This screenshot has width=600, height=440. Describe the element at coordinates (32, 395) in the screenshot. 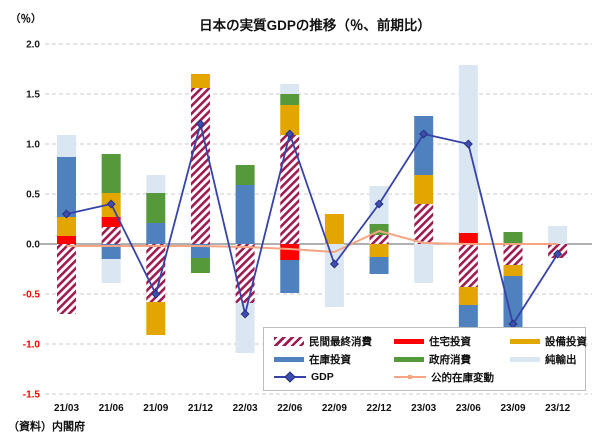

I see `y-tick-label: -1.5` at that location.